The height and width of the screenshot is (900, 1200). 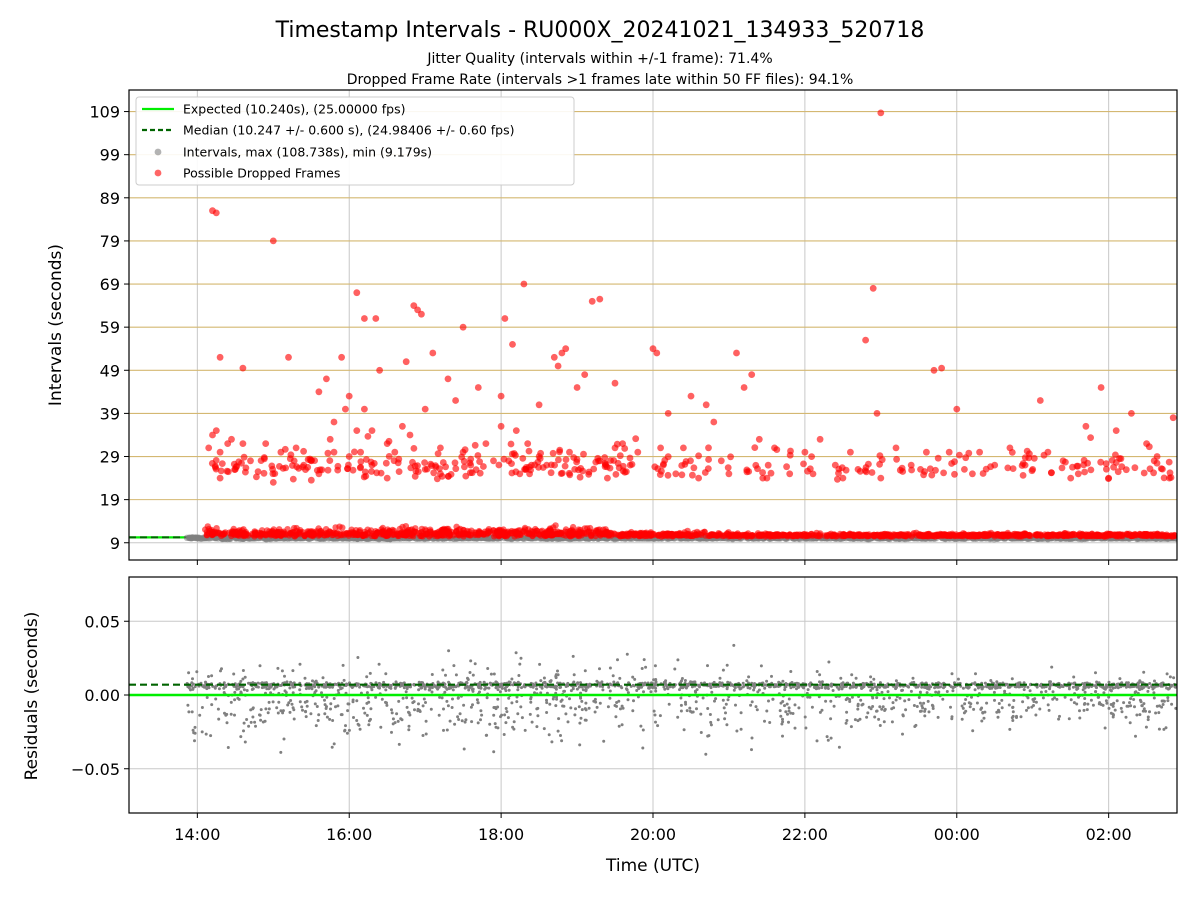 What do you see at coordinates (197, 538) in the screenshot?
I see `interval-point` at bounding box center [197, 538].